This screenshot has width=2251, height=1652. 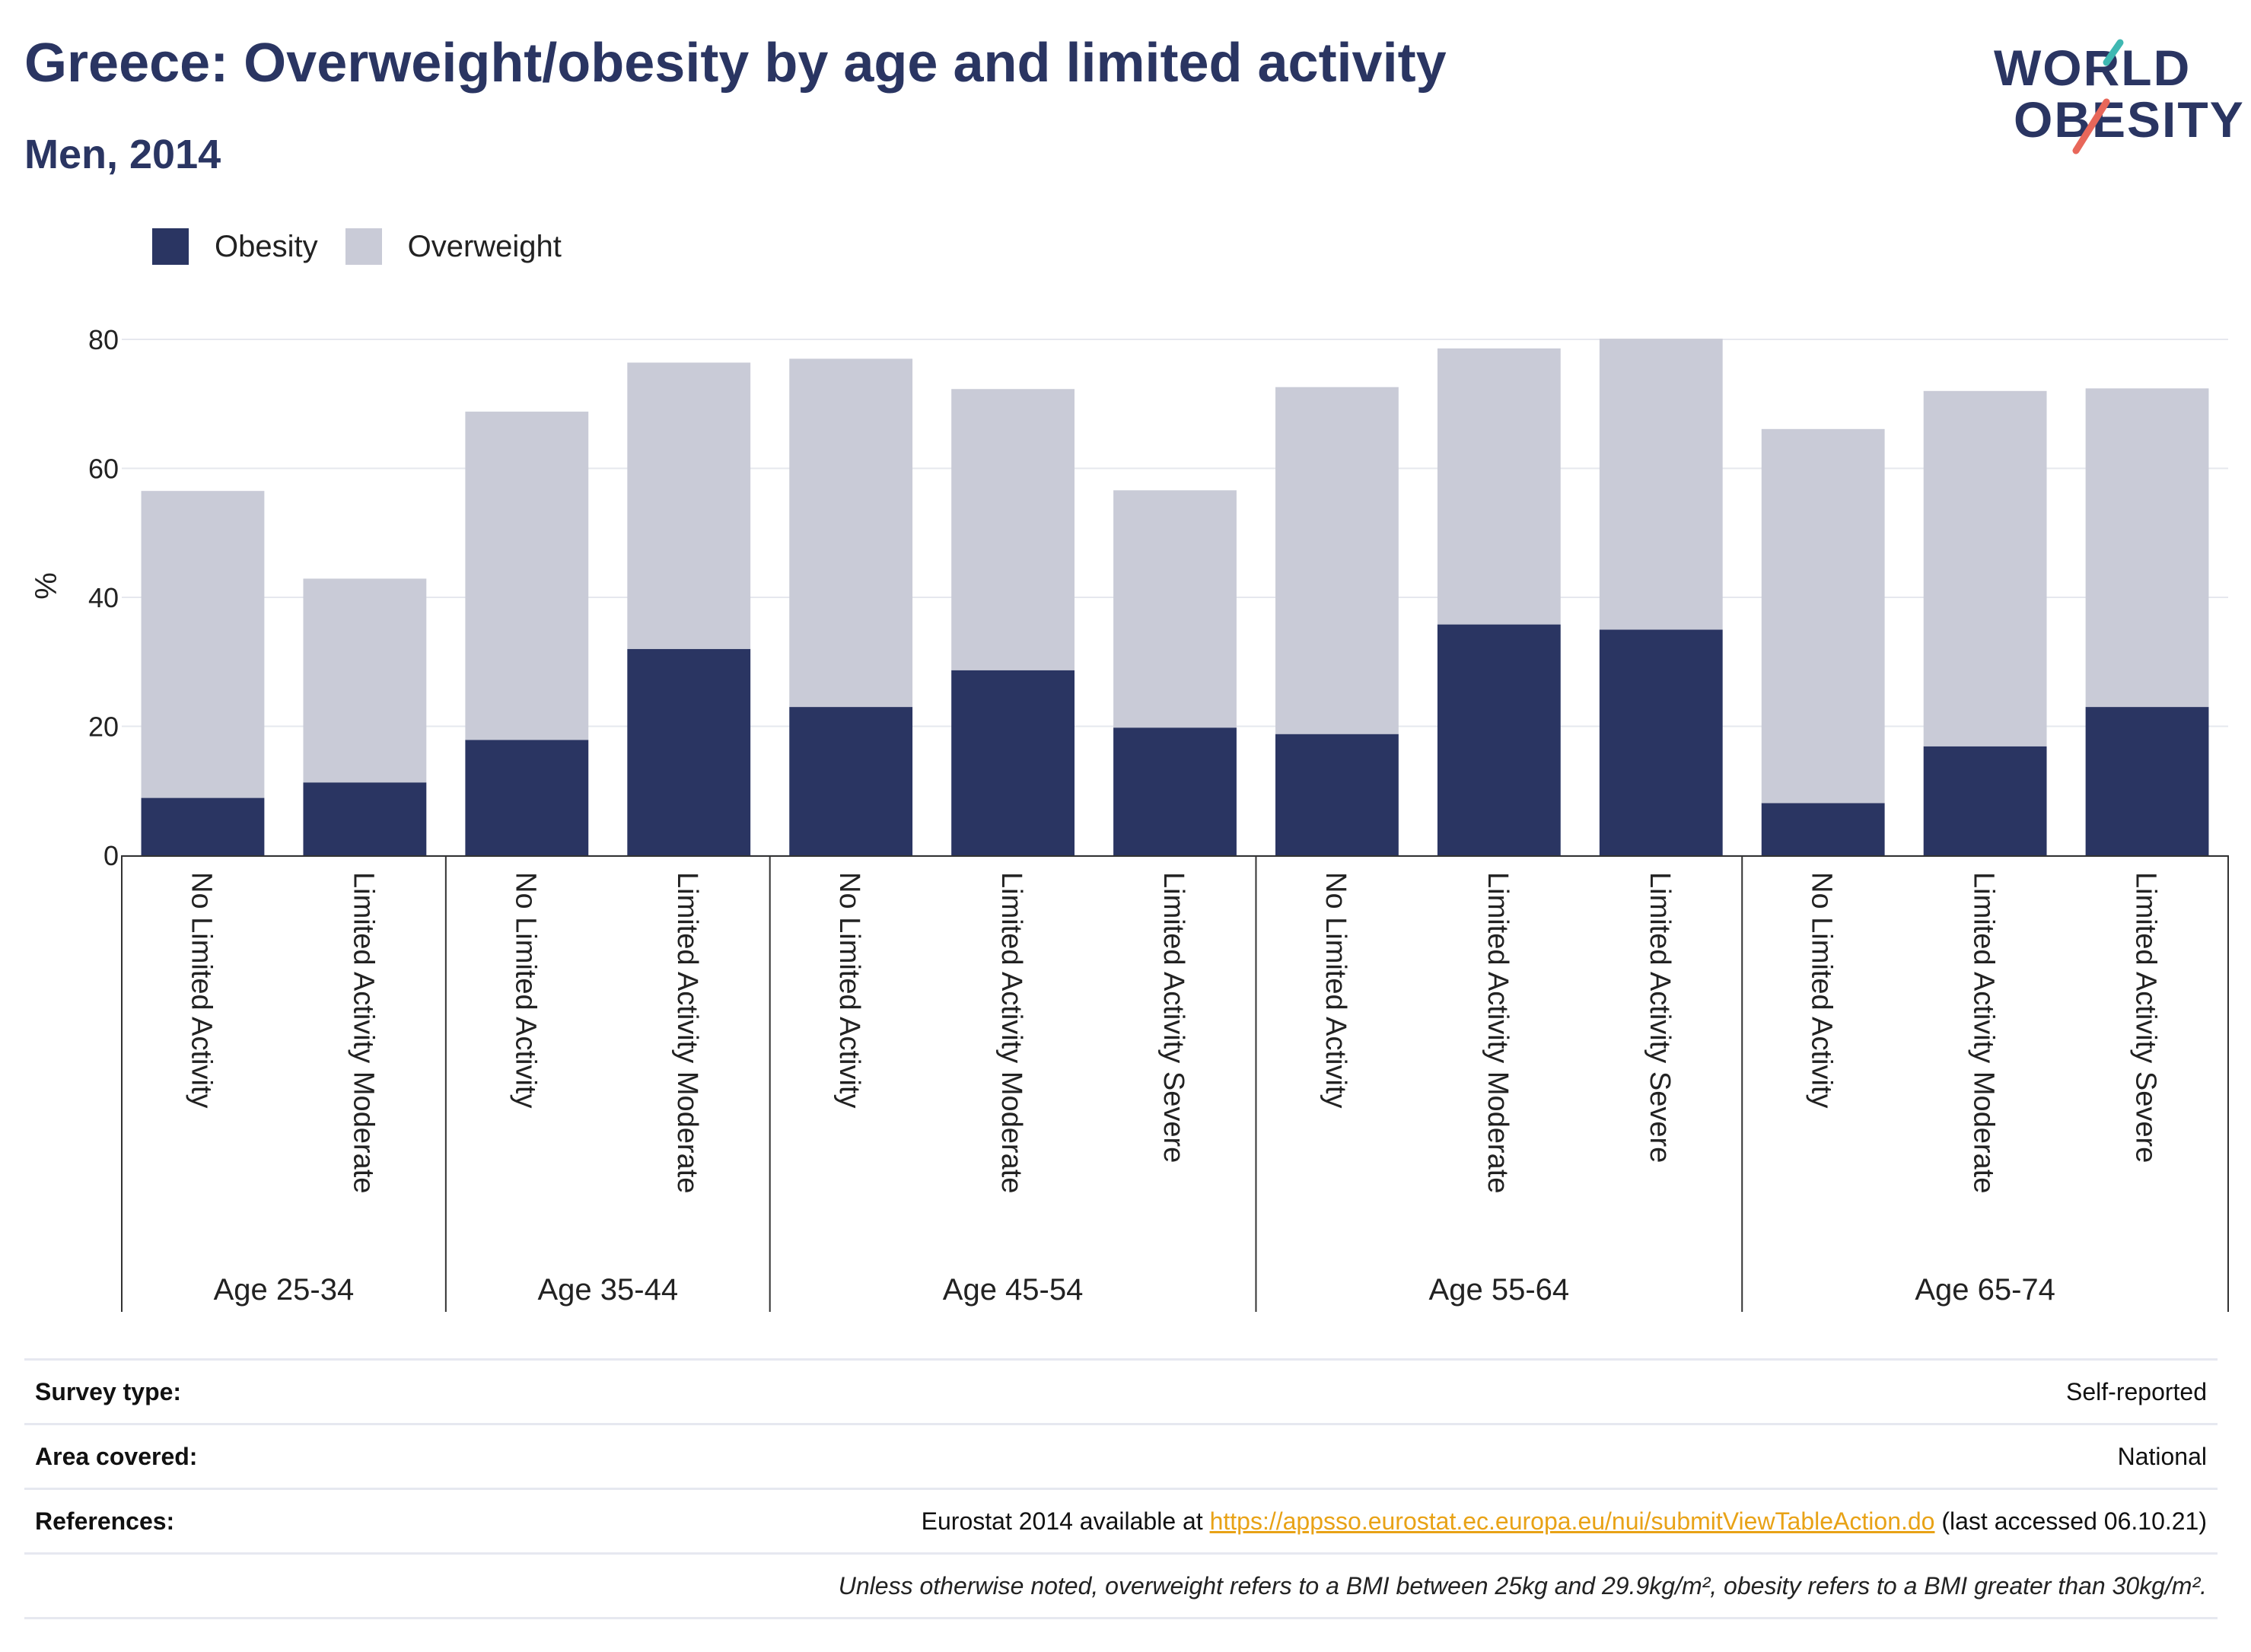 I want to click on logo-slash-icon, so click(x=2098, y=96).